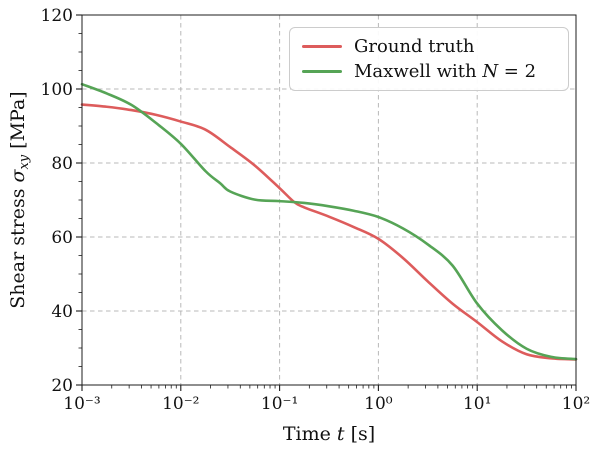 Image resolution: width=601 pixels, height=454 pixels. Describe the element at coordinates (429, 59) in the screenshot. I see `legend: Ground truth Maxwell with N = 2` at that location.